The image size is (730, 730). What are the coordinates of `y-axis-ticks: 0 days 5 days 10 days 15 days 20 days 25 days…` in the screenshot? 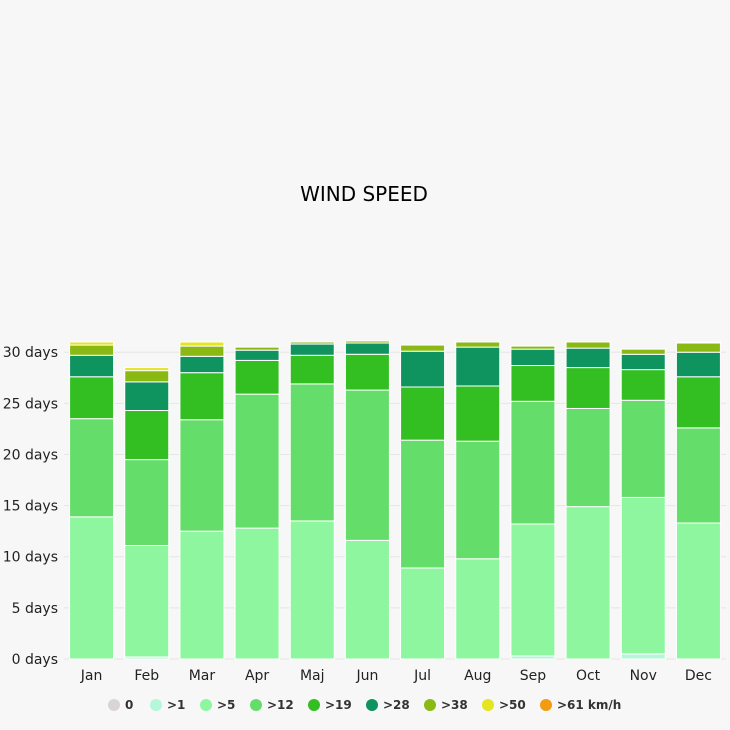 It's located at (30, 506).